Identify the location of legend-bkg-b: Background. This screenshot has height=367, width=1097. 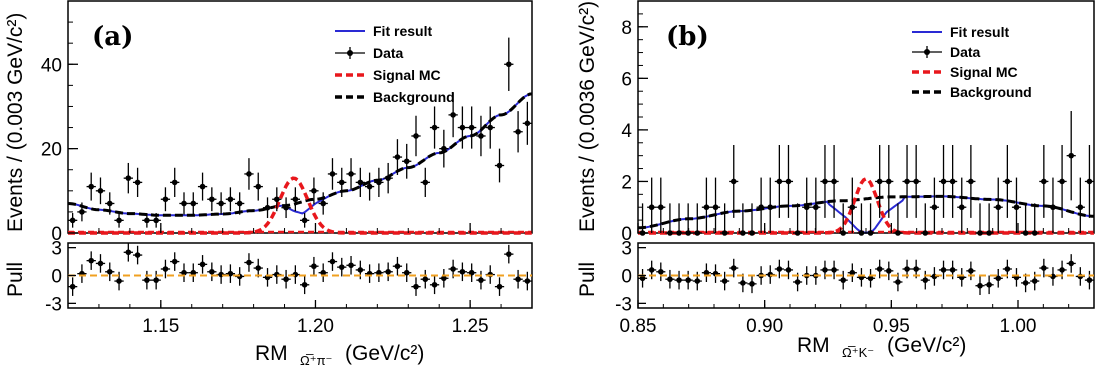
(991, 92).